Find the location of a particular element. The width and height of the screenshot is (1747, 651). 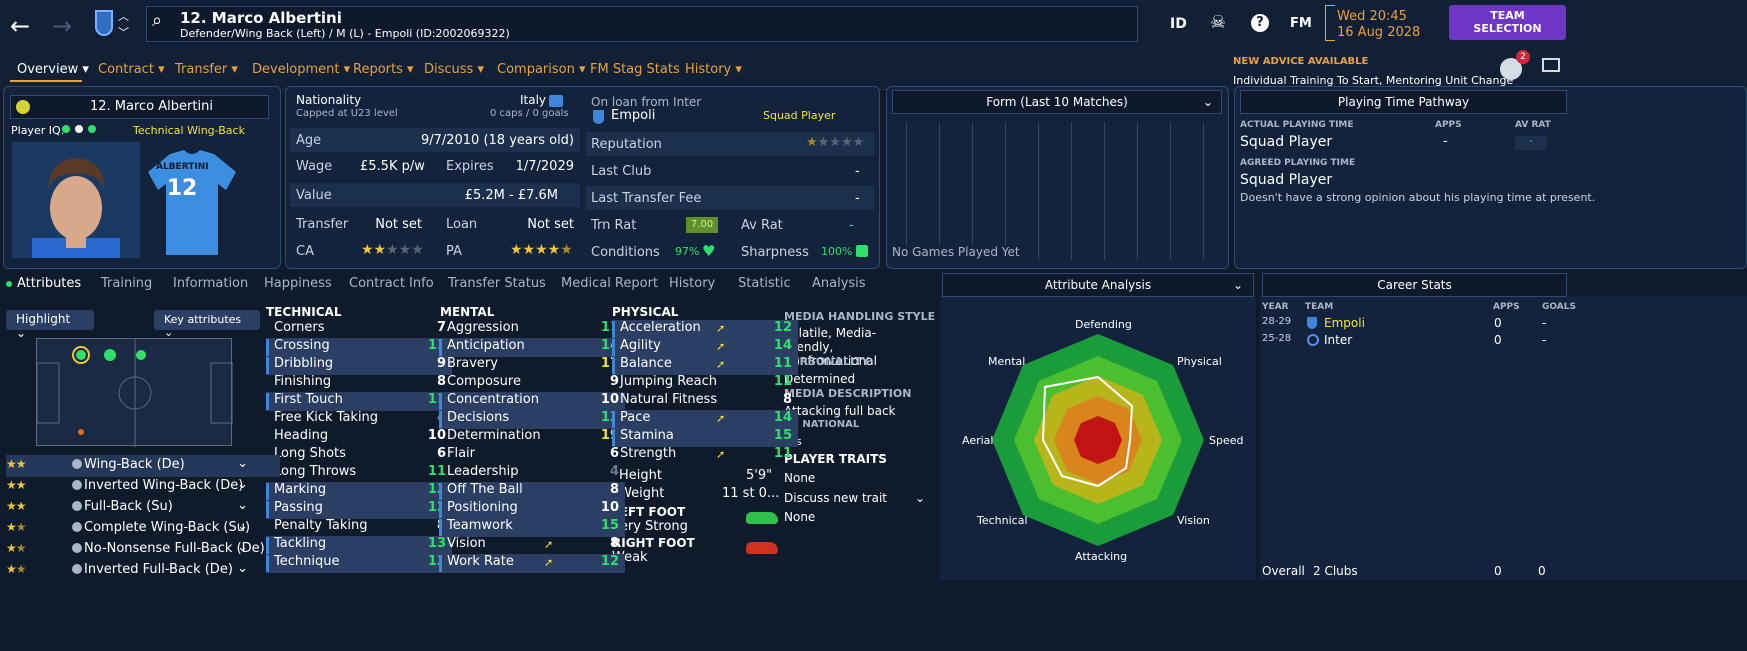

pin-icon is located at coordinates (23, 107).